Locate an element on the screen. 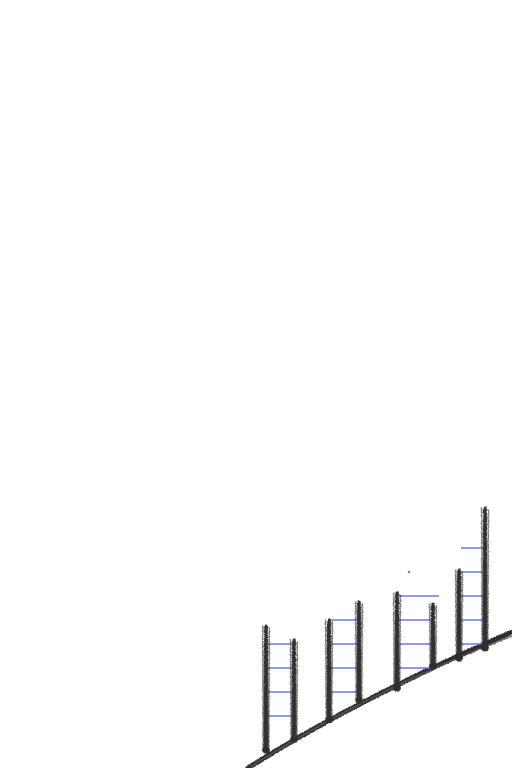  ladder-group is located at coordinates (375, 630).